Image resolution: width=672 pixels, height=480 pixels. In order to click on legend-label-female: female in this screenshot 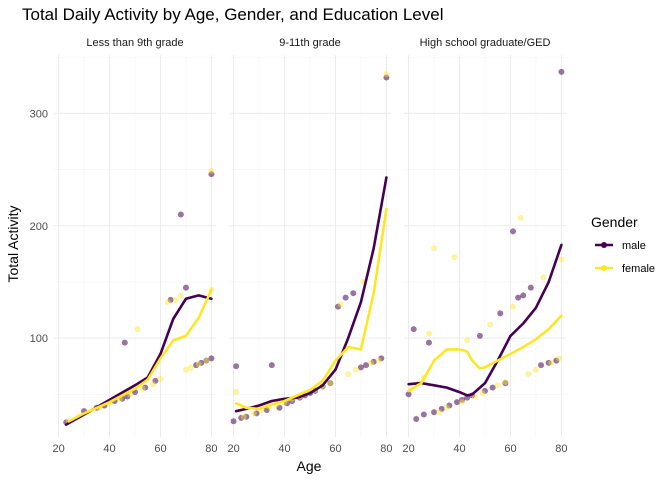, I will do `click(638, 269)`.